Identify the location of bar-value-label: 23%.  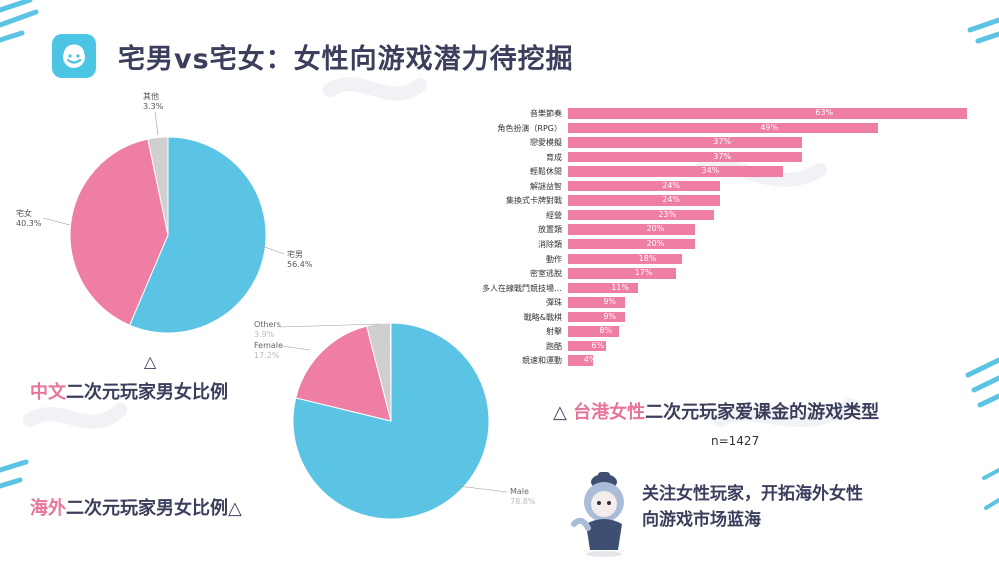
(667, 214).